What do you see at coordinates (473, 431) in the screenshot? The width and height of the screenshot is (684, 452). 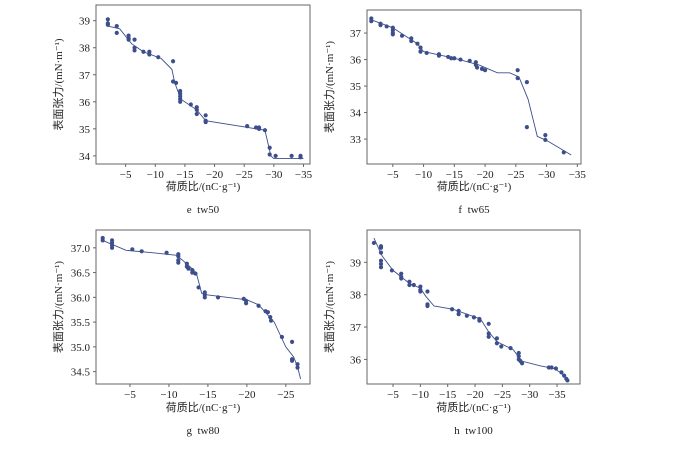 I see `panel-caption: h tw100` at bounding box center [473, 431].